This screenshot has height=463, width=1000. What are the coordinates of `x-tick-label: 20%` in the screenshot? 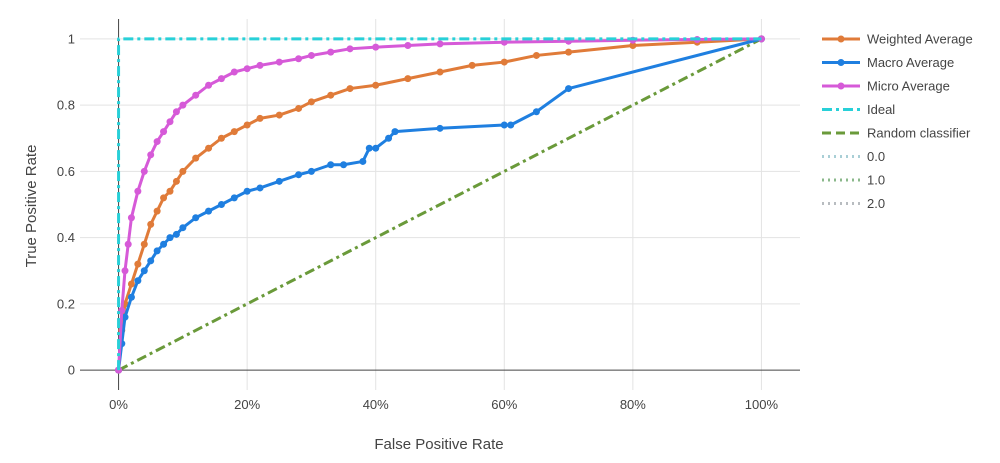 It's located at (247, 404).